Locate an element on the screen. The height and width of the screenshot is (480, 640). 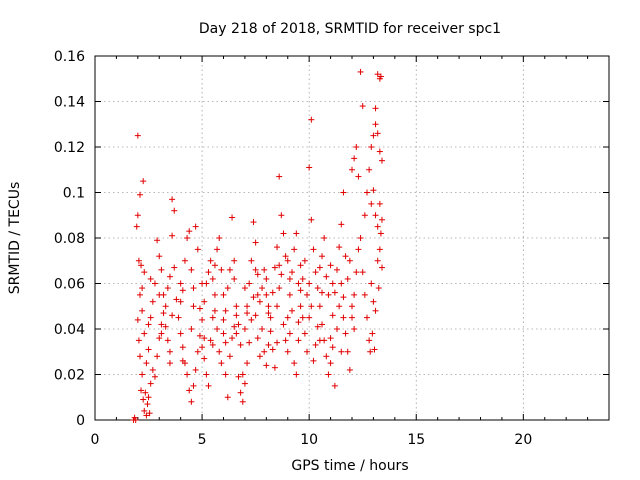
y-axis-label: SRMTID / TECUs is located at coordinates (15, 238).